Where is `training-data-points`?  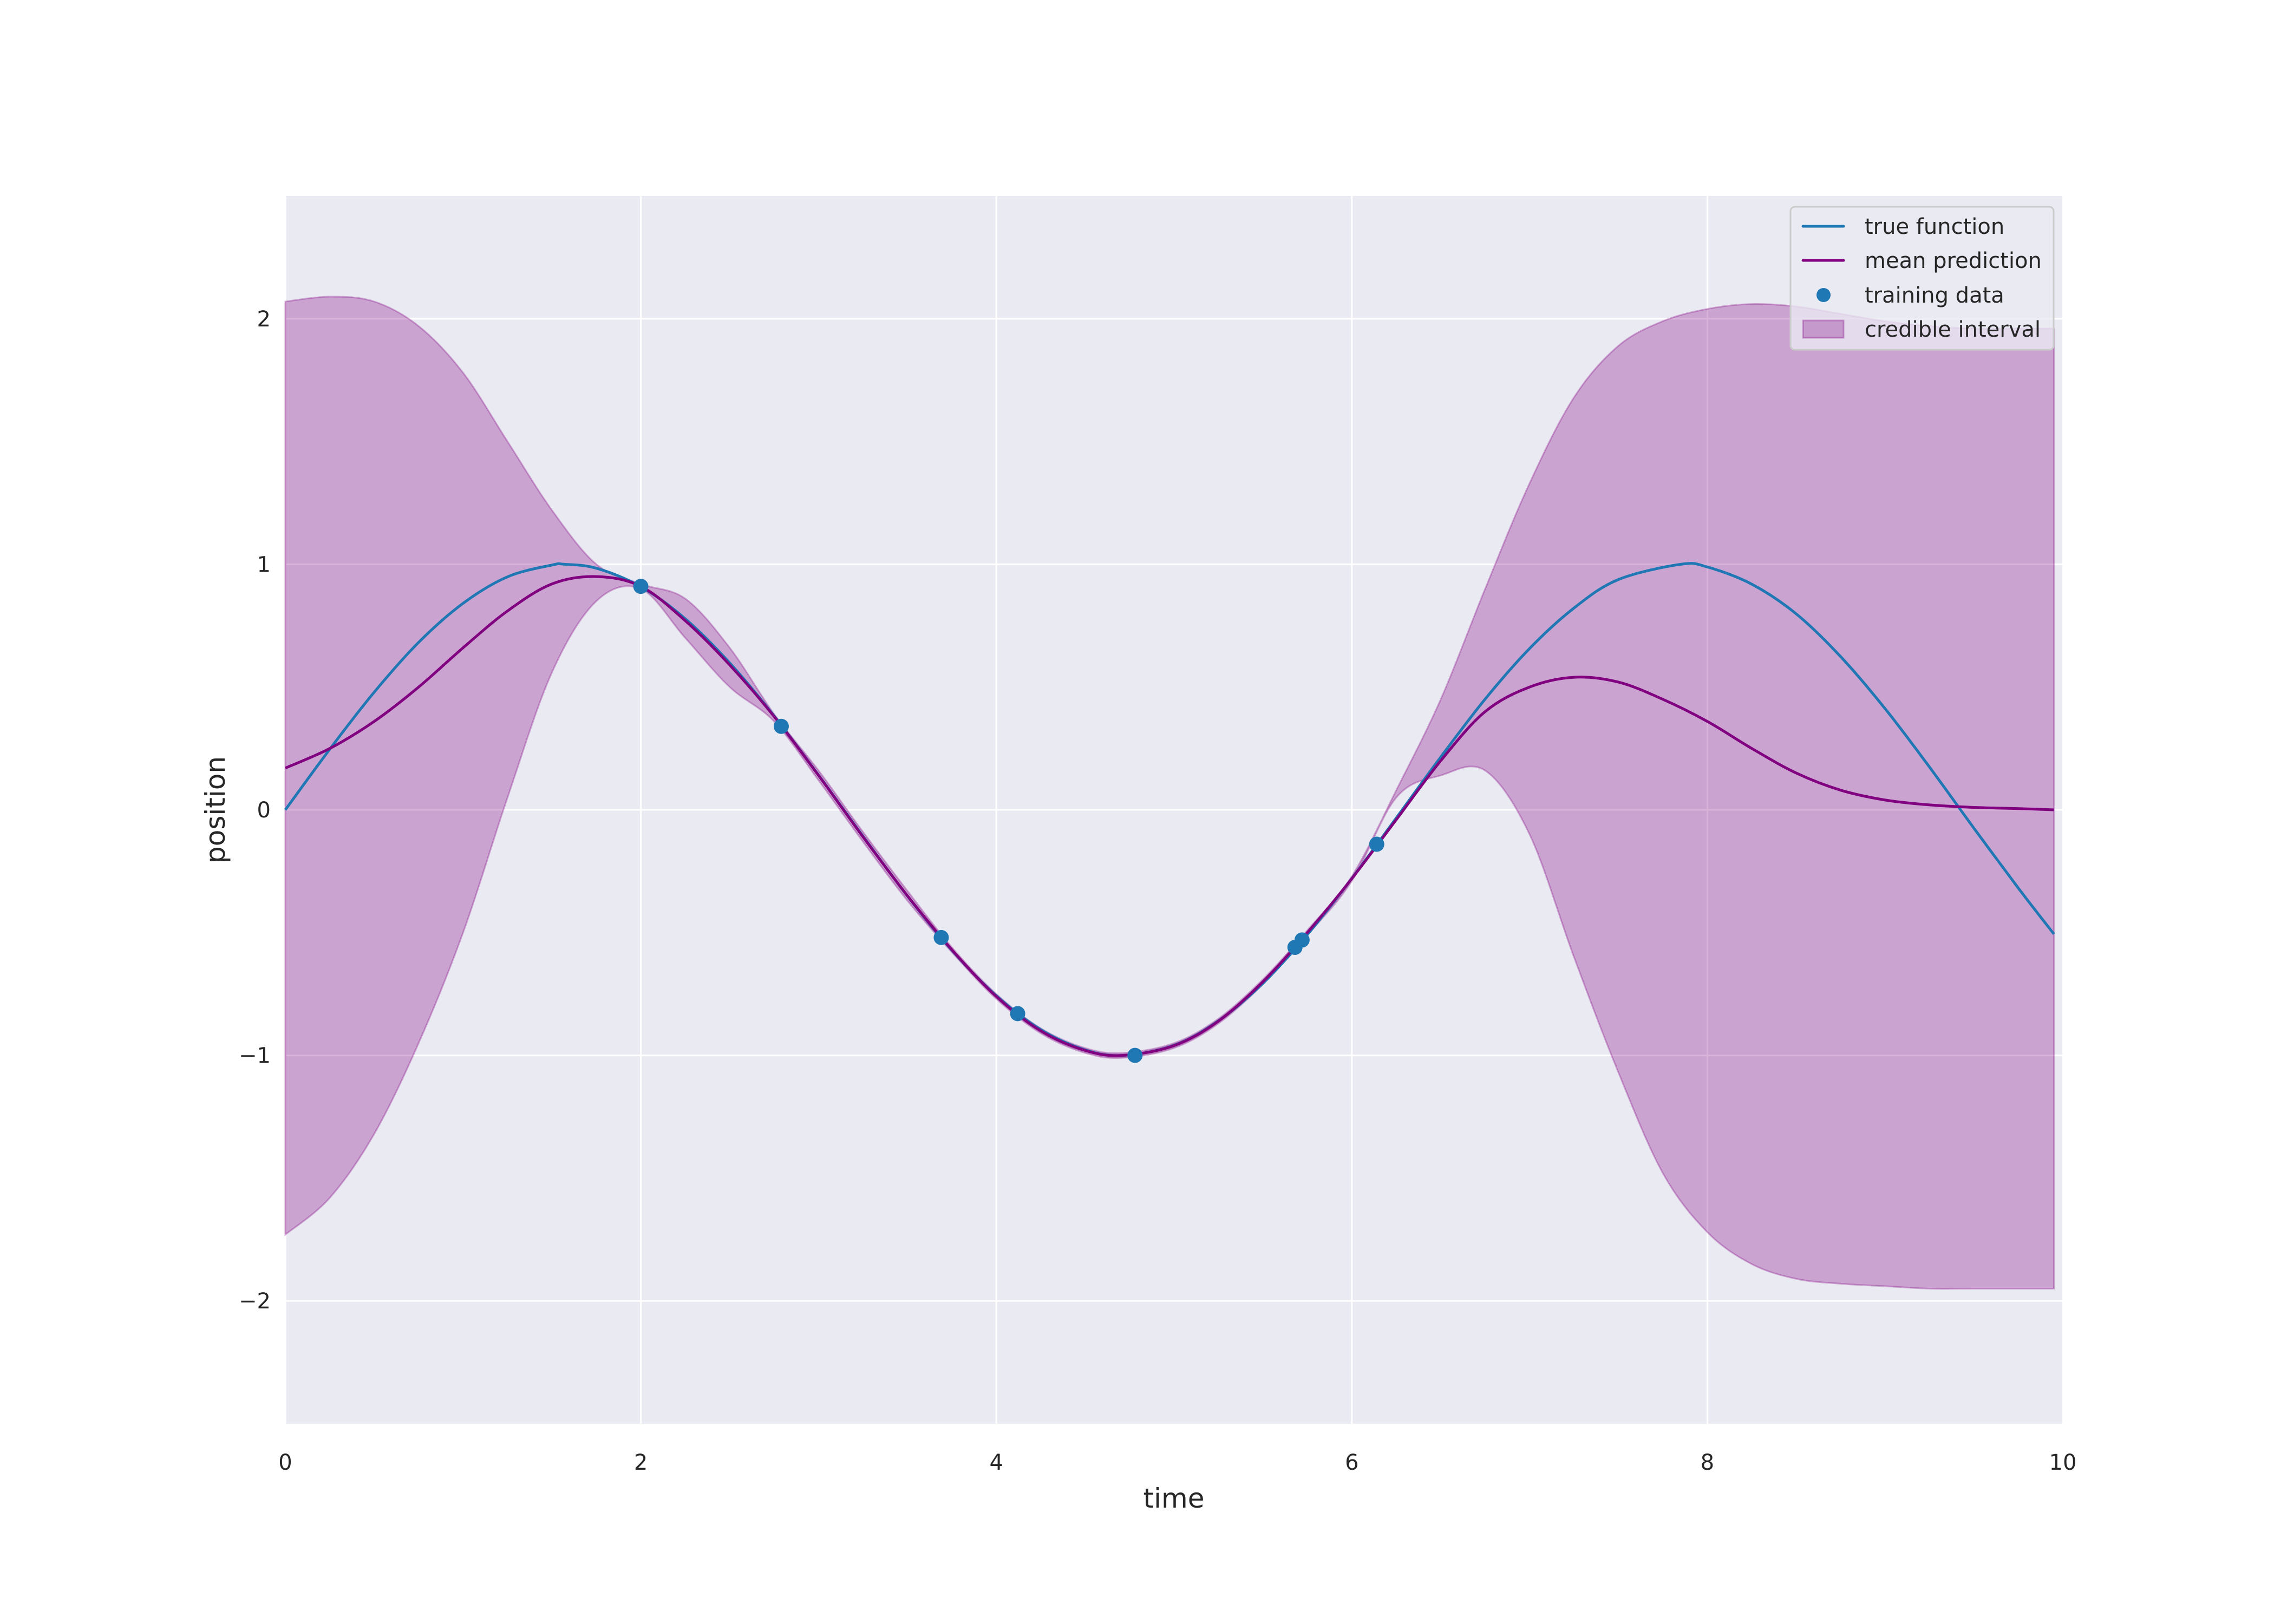
training-data-points is located at coordinates (1009, 821).